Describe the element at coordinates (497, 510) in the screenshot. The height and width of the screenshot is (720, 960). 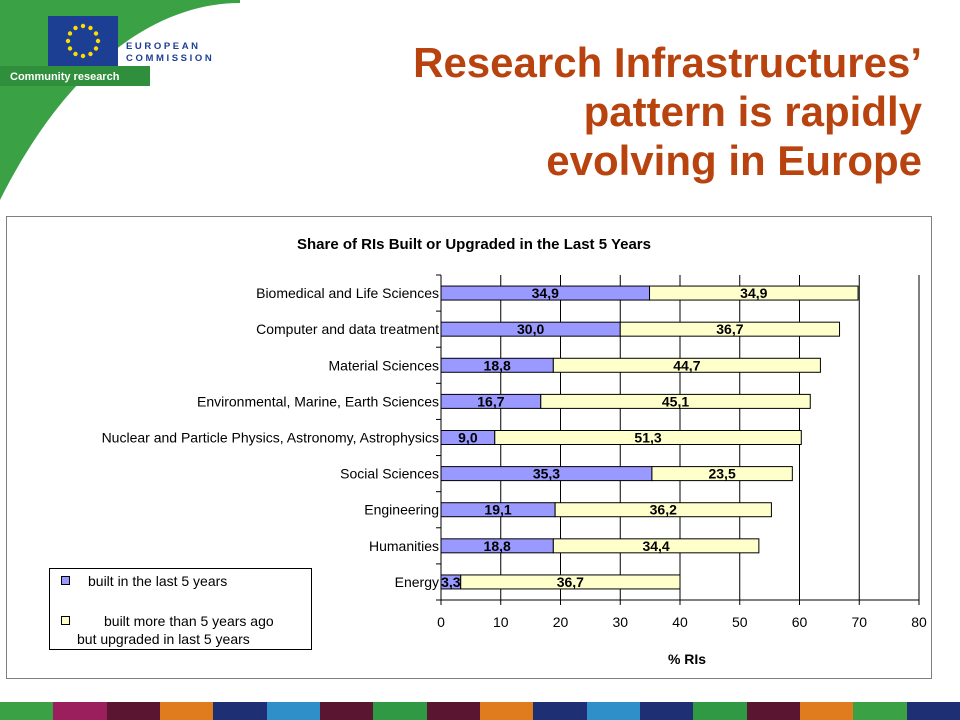
I see `data-label: 19,1` at that location.